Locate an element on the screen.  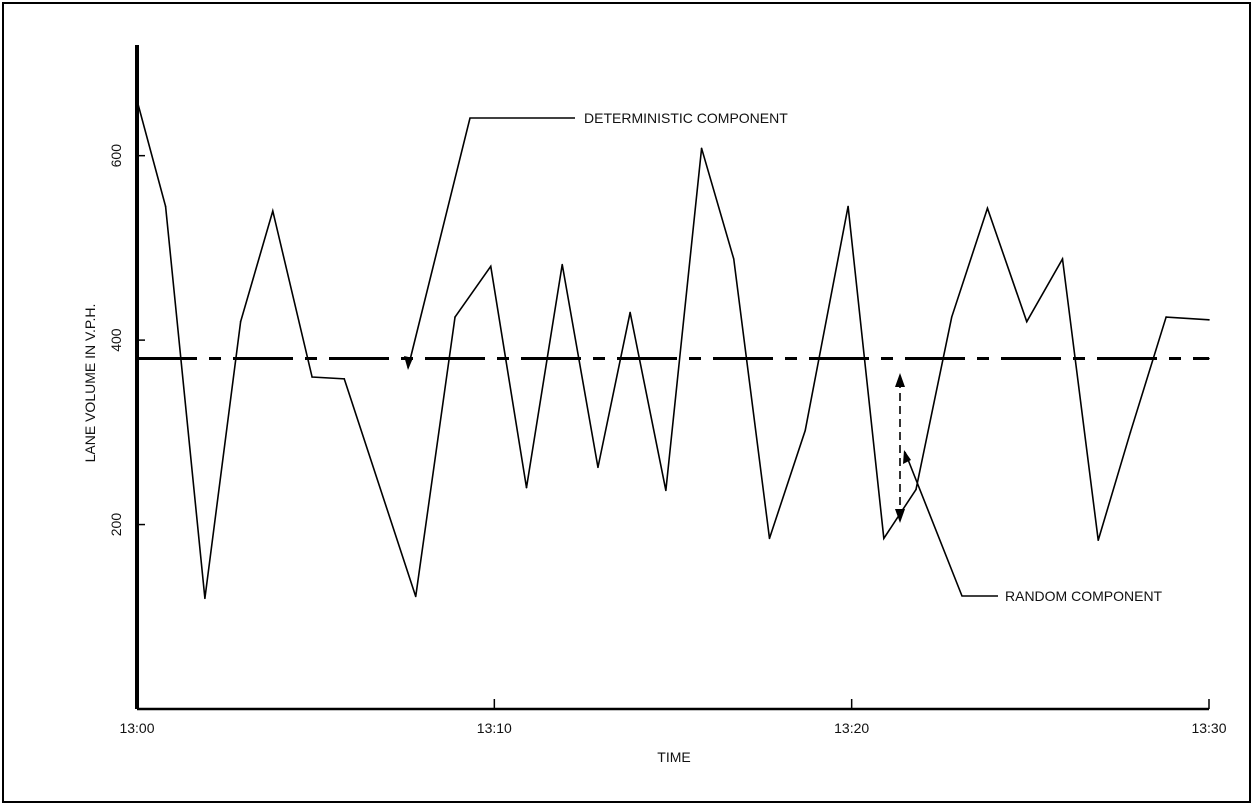
random-leader-line is located at coordinates (951, 524).